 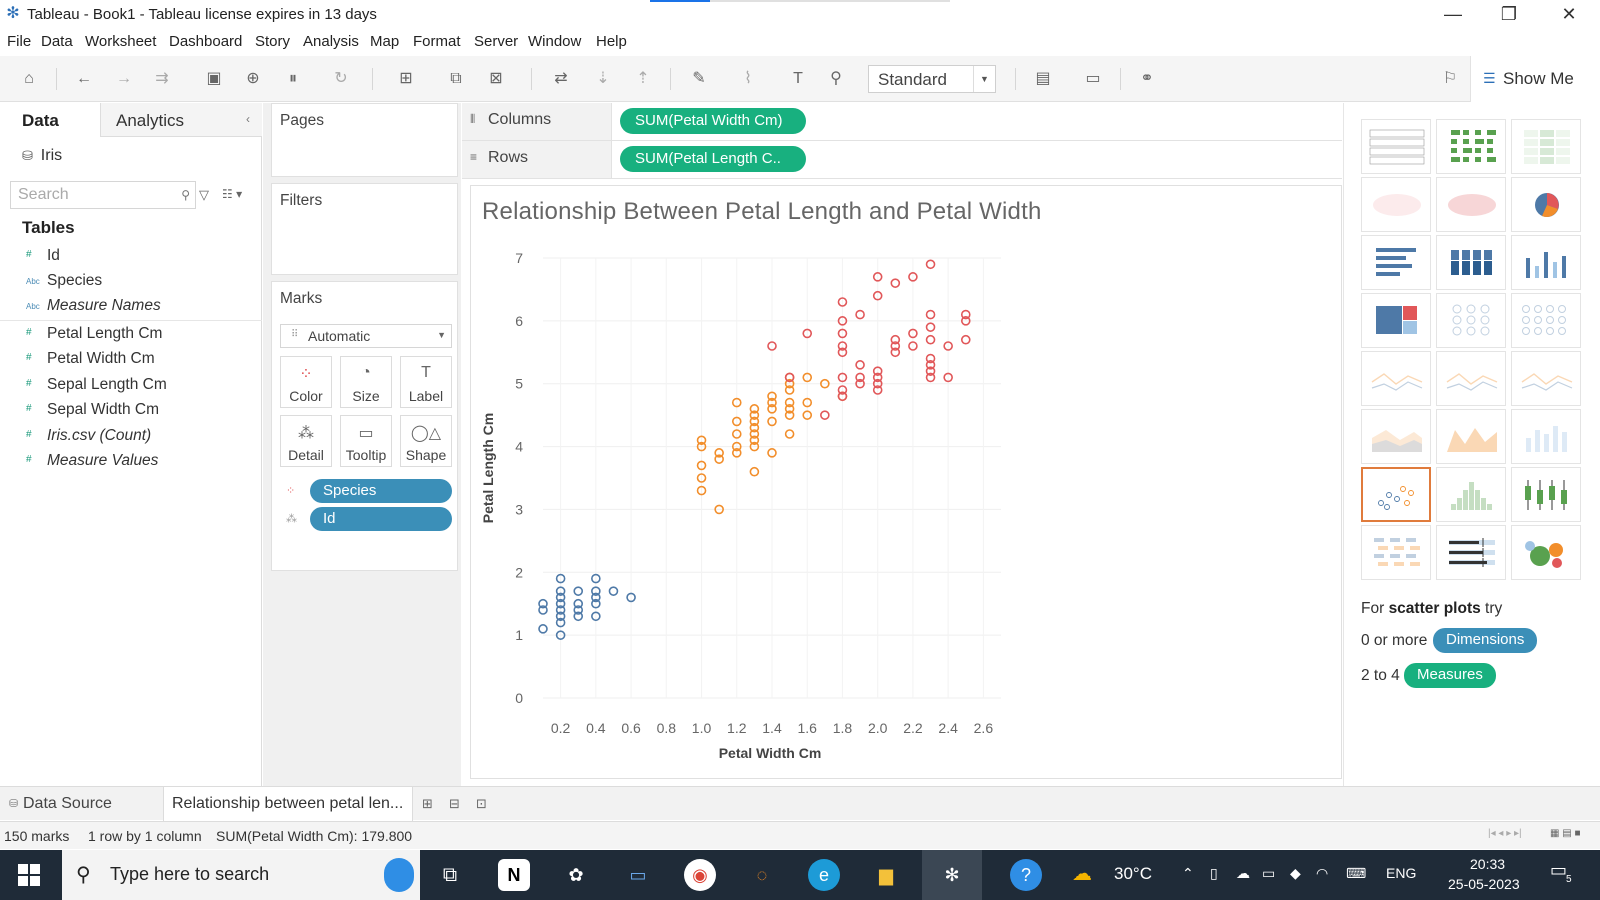 What do you see at coordinates (1484, 884) in the screenshot?
I see `clock-date: 25-05-2023` at bounding box center [1484, 884].